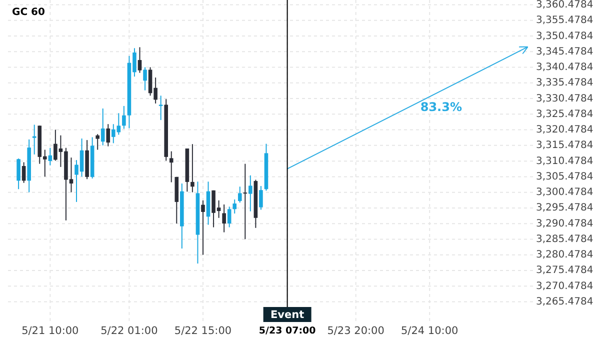 Image resolution: width=600 pixels, height=340 pixels. I want to click on ref-line-label: Event, so click(287, 314).